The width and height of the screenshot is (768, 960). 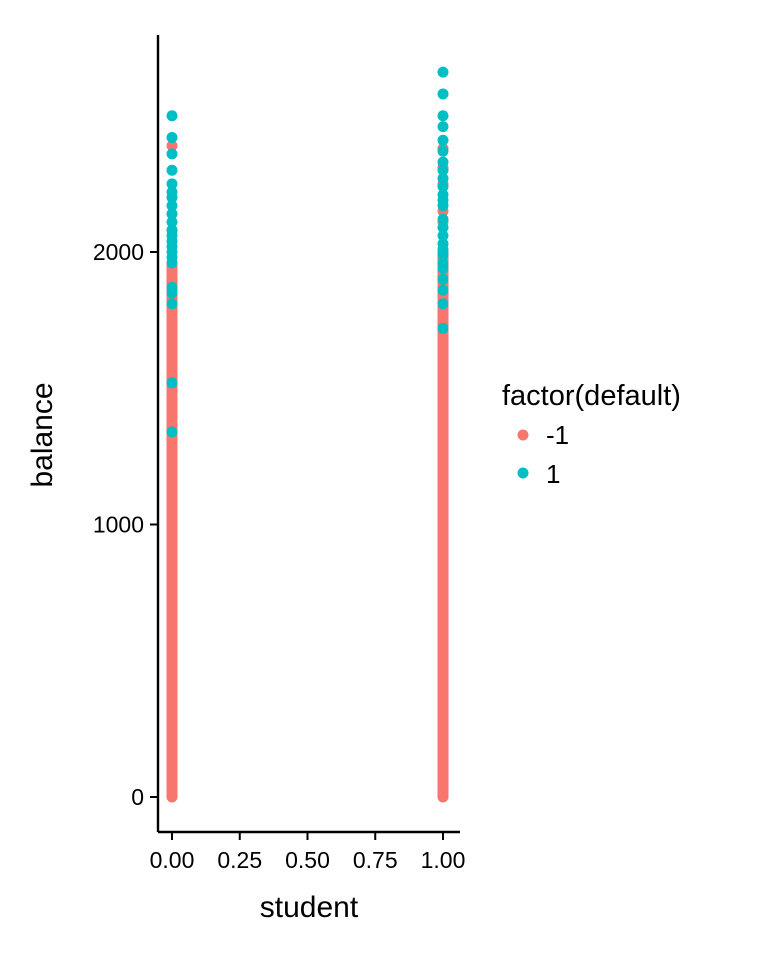 I want to click on legend-label-minus-1: -1, so click(x=557, y=435).